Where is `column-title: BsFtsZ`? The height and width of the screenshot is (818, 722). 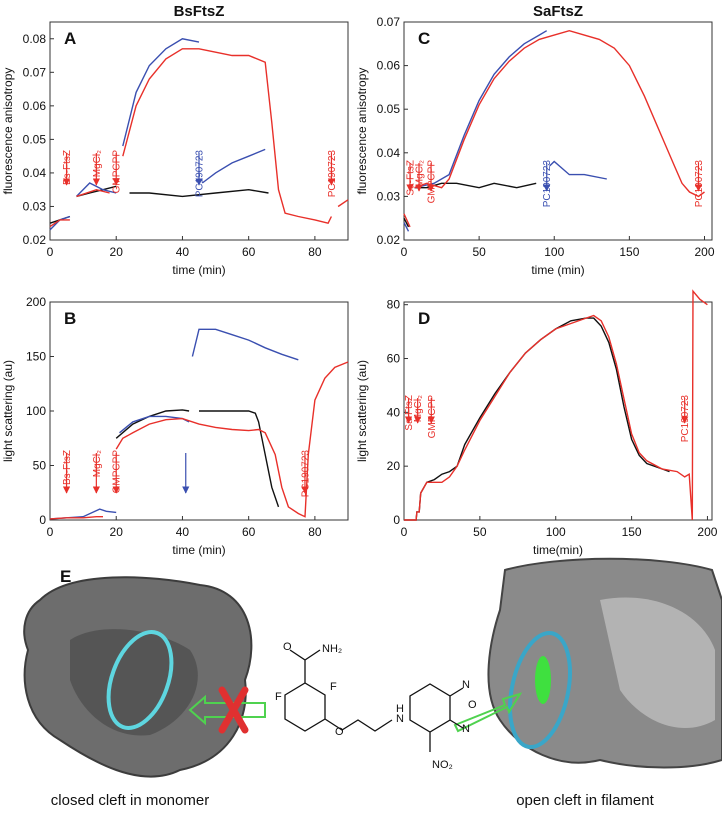 column-title: BsFtsZ is located at coordinates (199, 11).